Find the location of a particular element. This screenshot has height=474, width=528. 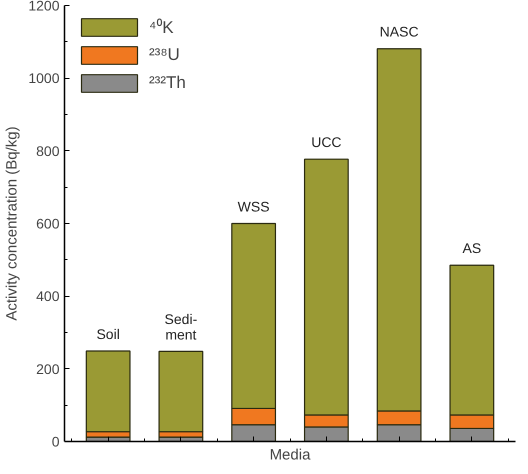

legend-label: ²³⁸U is located at coordinates (164, 55).